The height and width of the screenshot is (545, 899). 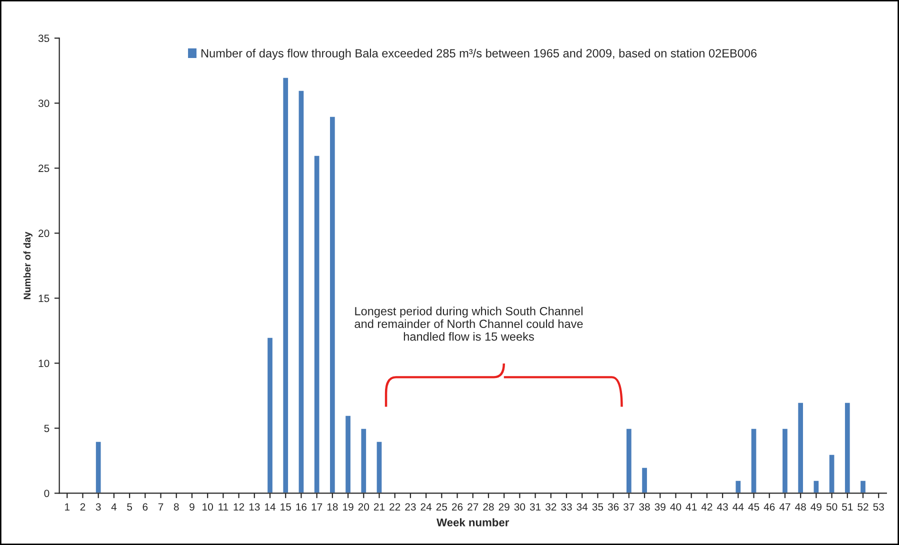 I want to click on x-tick-label: 22, so click(x=395, y=506).